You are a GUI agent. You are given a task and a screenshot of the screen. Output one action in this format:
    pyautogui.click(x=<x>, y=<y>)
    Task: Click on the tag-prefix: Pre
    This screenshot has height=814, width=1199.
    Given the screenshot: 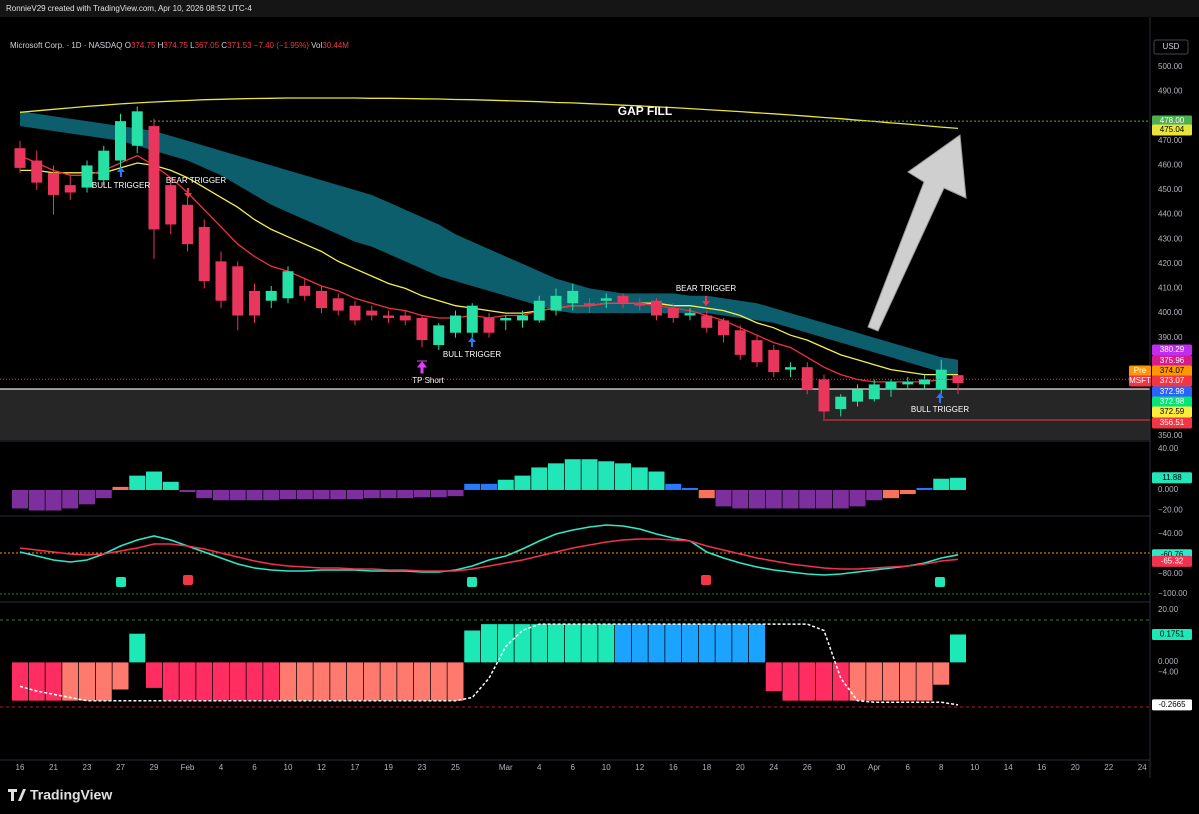 What is the action you would take?
    pyautogui.click(x=1140, y=370)
    